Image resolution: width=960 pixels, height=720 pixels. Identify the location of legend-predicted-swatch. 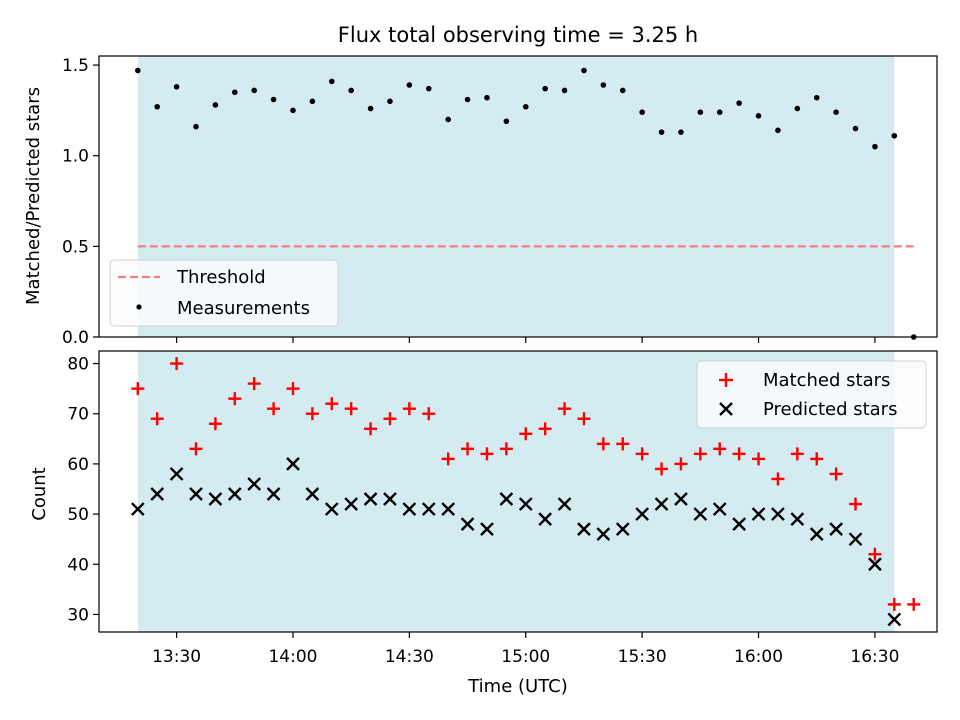
(726, 409).